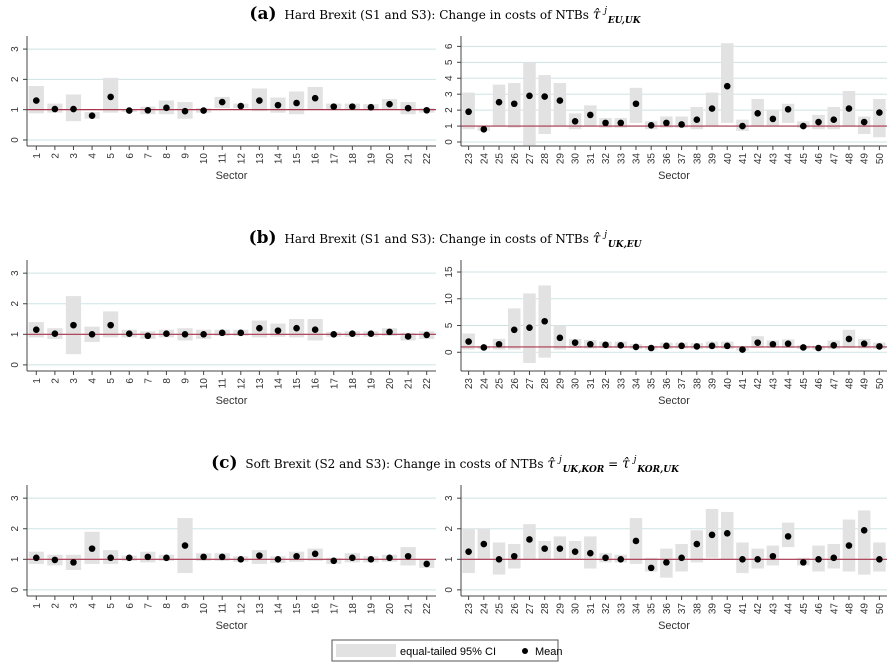  What do you see at coordinates (658, 470) in the screenshot?
I see `panel-sub2-c: KOR,UK` at bounding box center [658, 470].